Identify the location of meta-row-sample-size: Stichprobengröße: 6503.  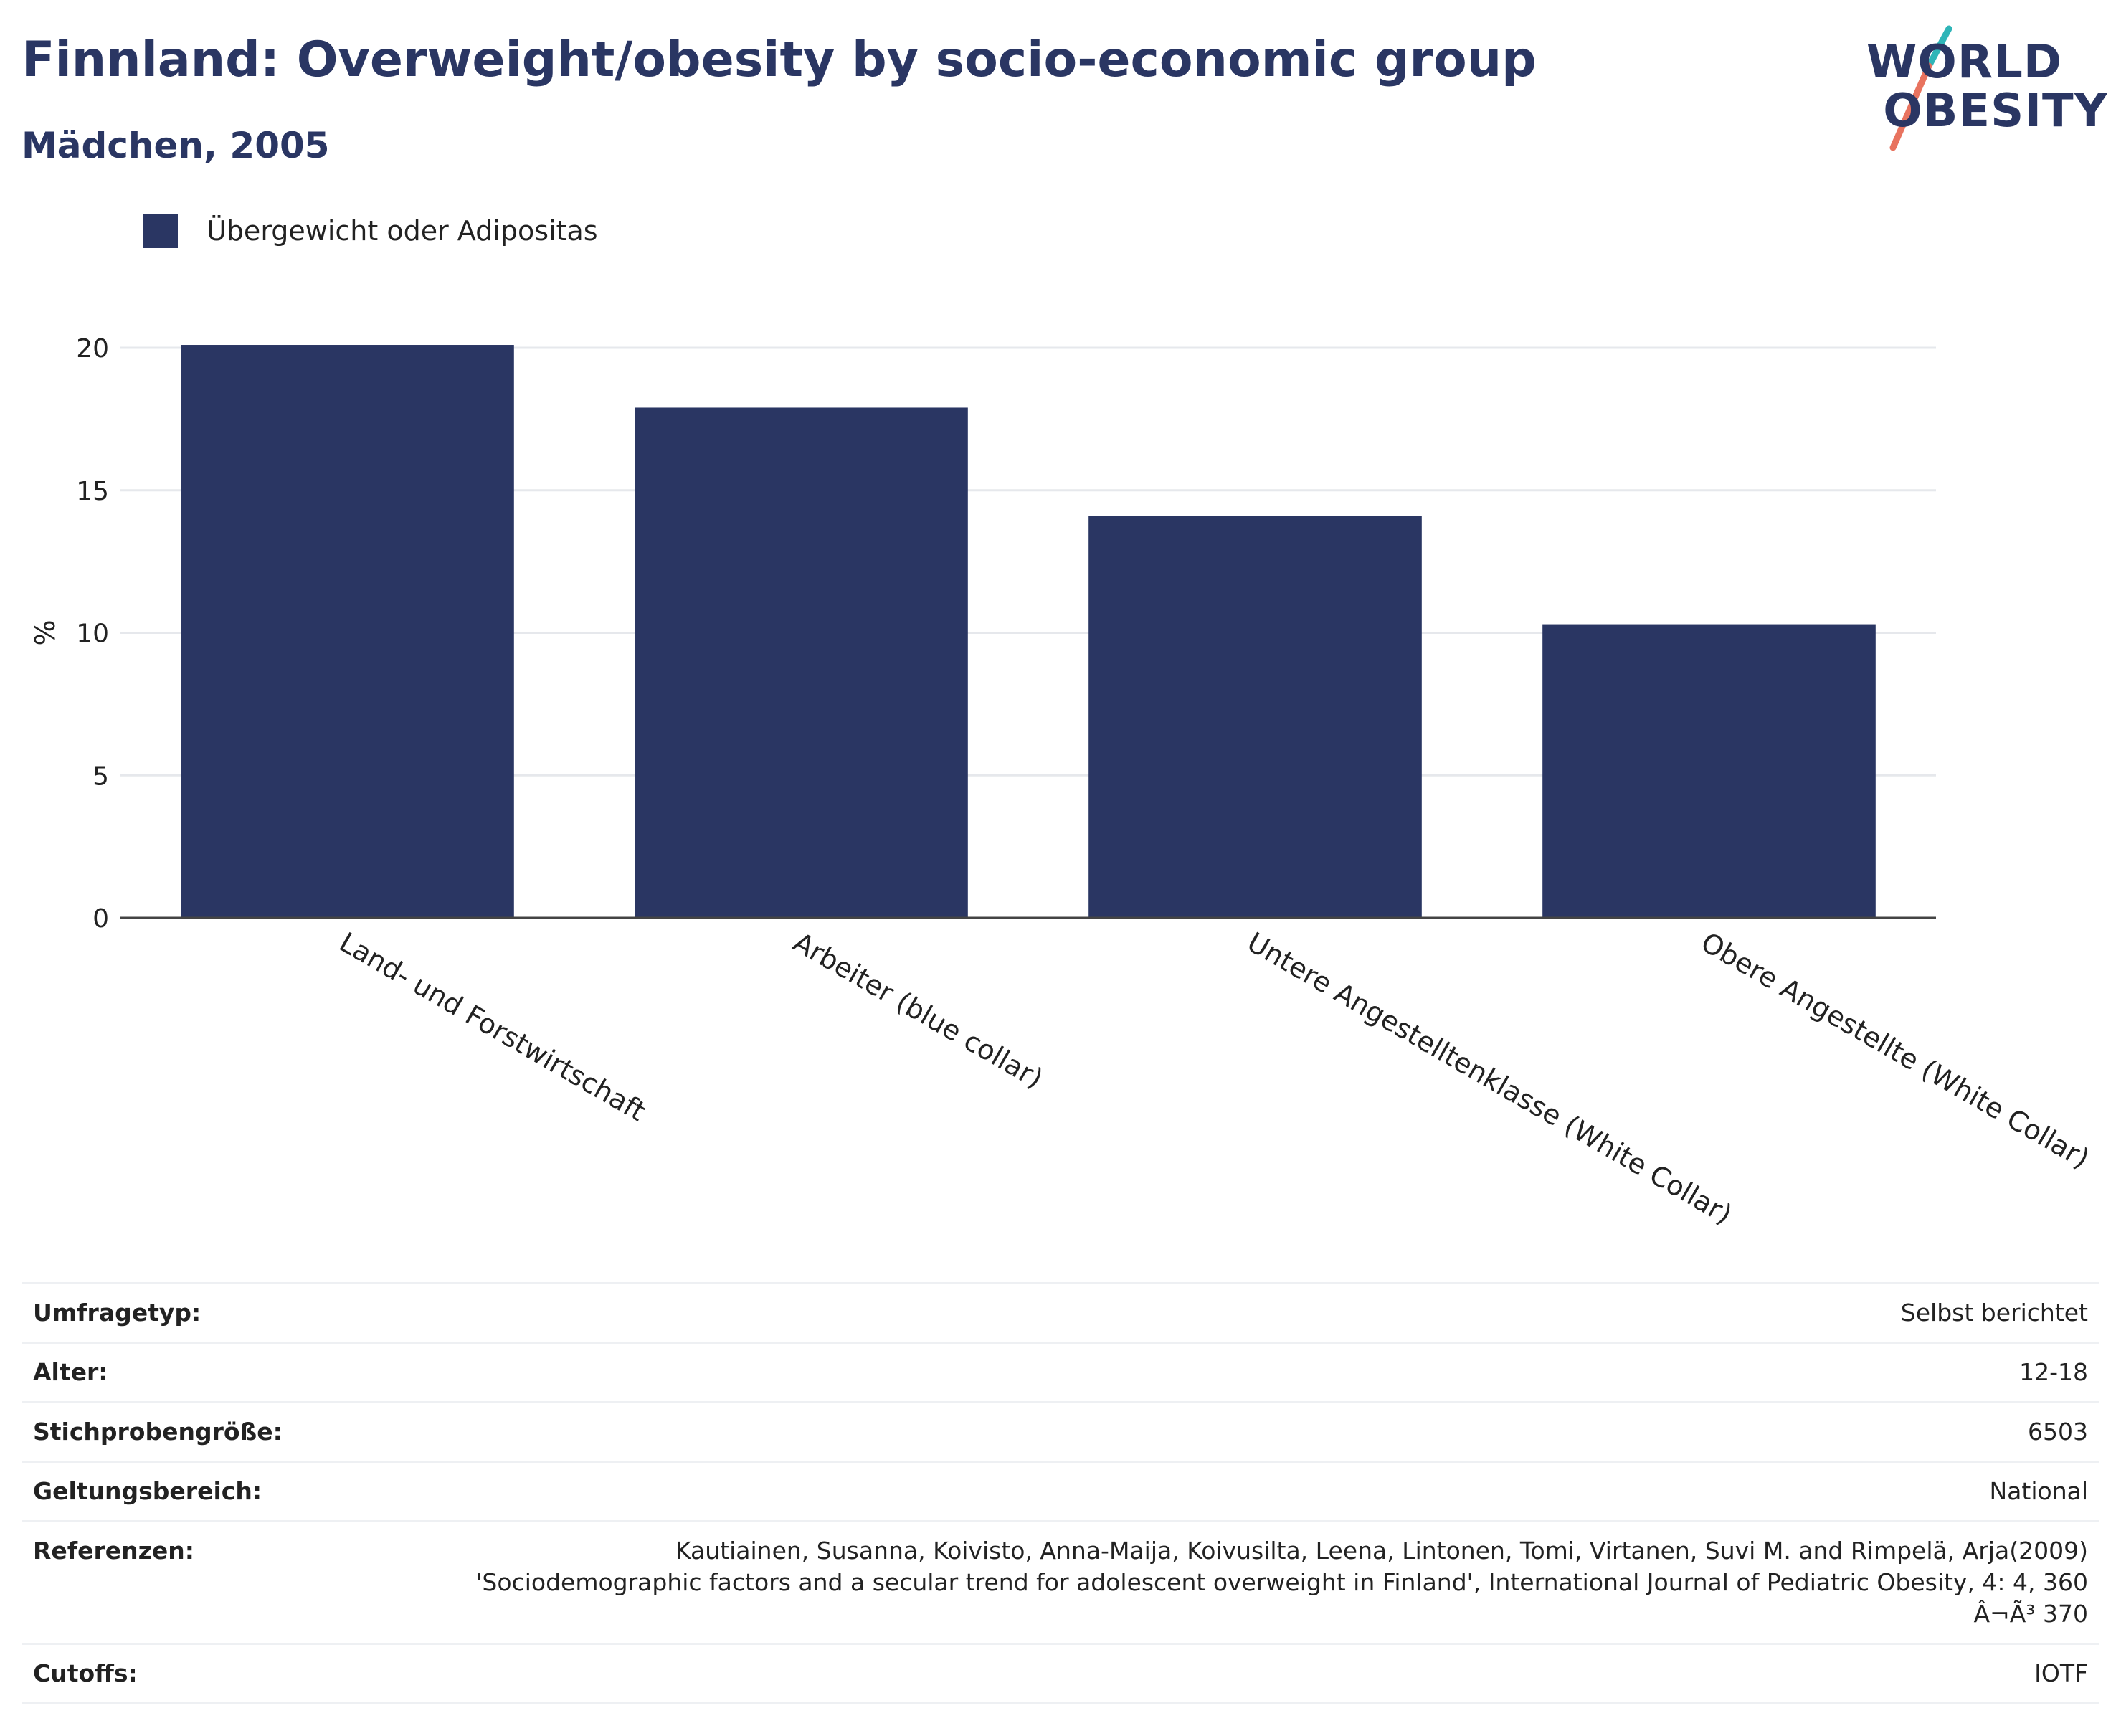
(1060, 1431).